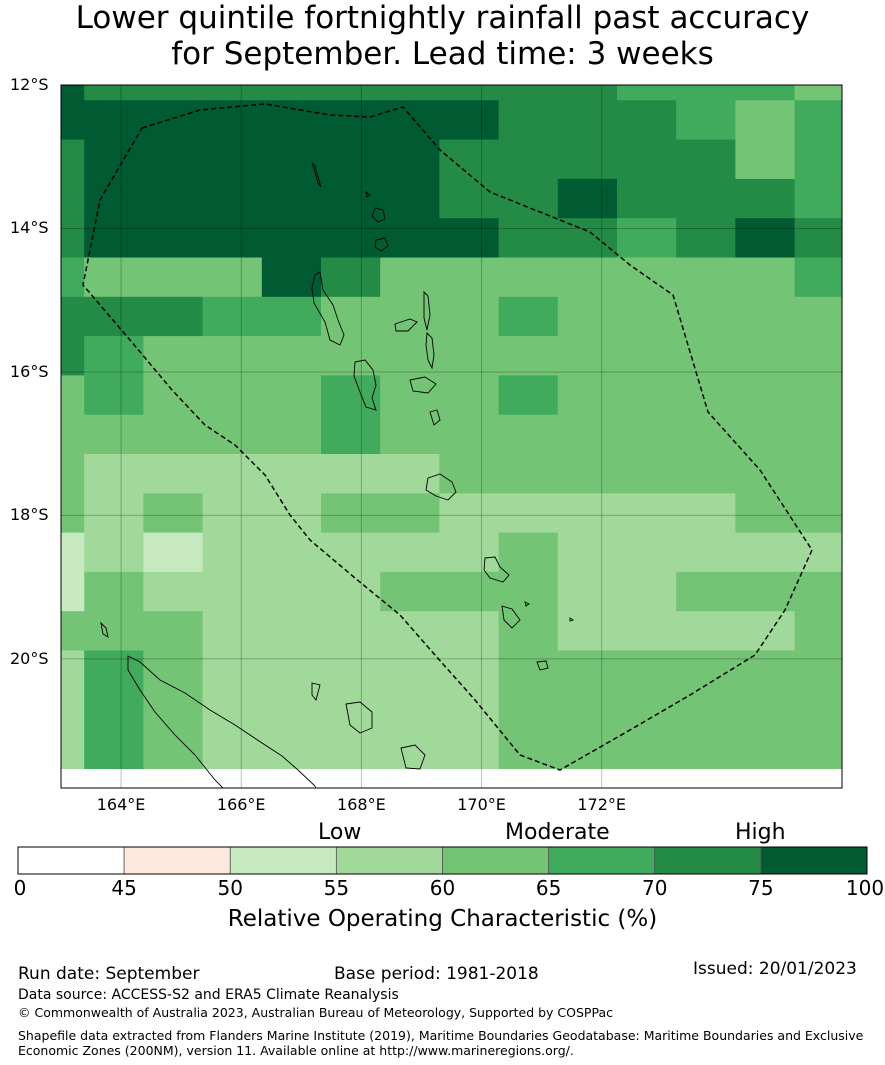  Describe the element at coordinates (241, 804) in the screenshot. I see `lon-tick-label: 166°E` at that location.